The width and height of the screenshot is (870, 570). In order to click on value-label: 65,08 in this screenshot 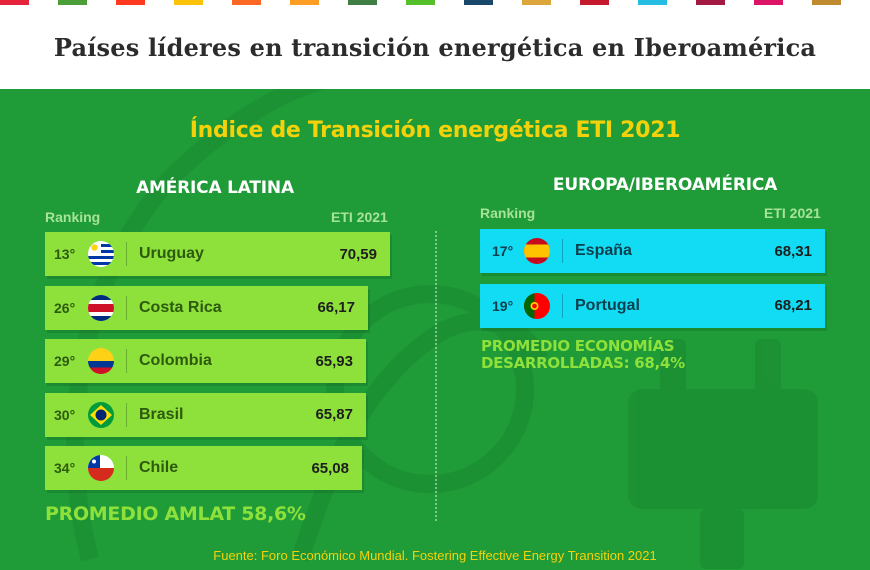, I will do `click(330, 468)`.